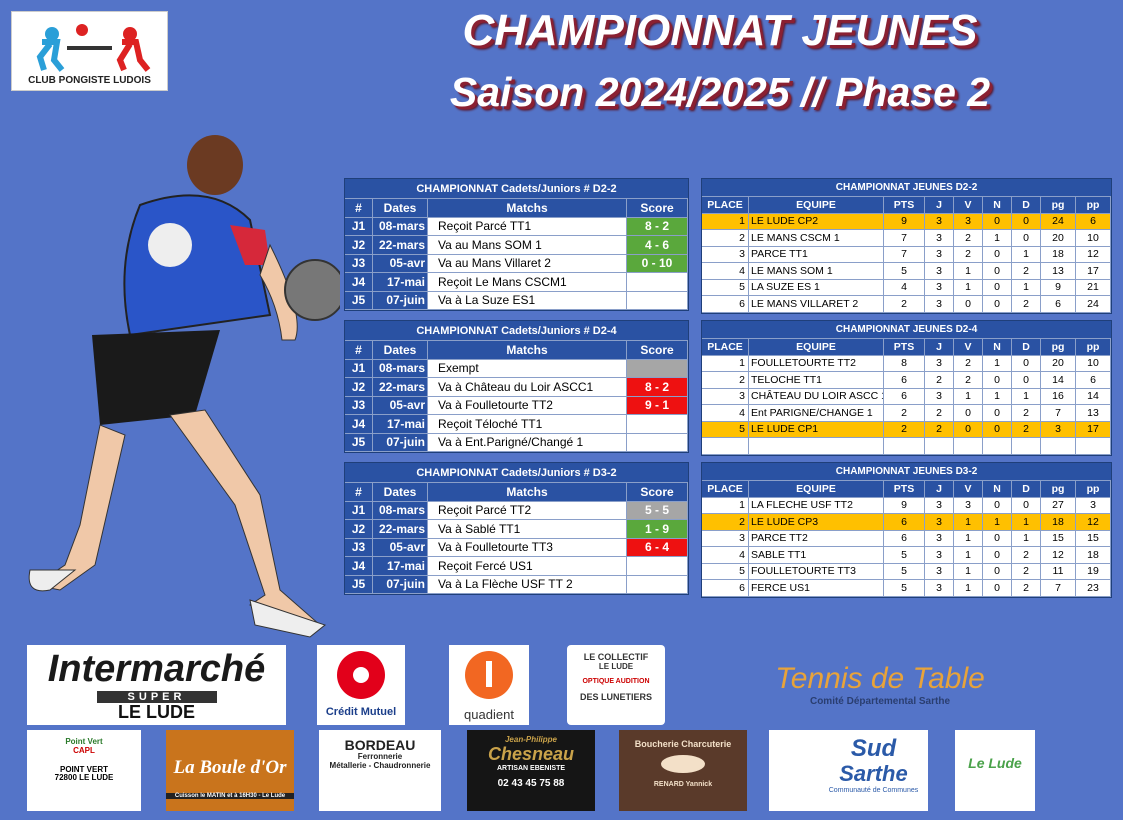 This screenshot has height=820, width=1123. I want to click on sponsor-sud-sarthe: Sud Sarthe Communauté de Communes, so click(848, 770).